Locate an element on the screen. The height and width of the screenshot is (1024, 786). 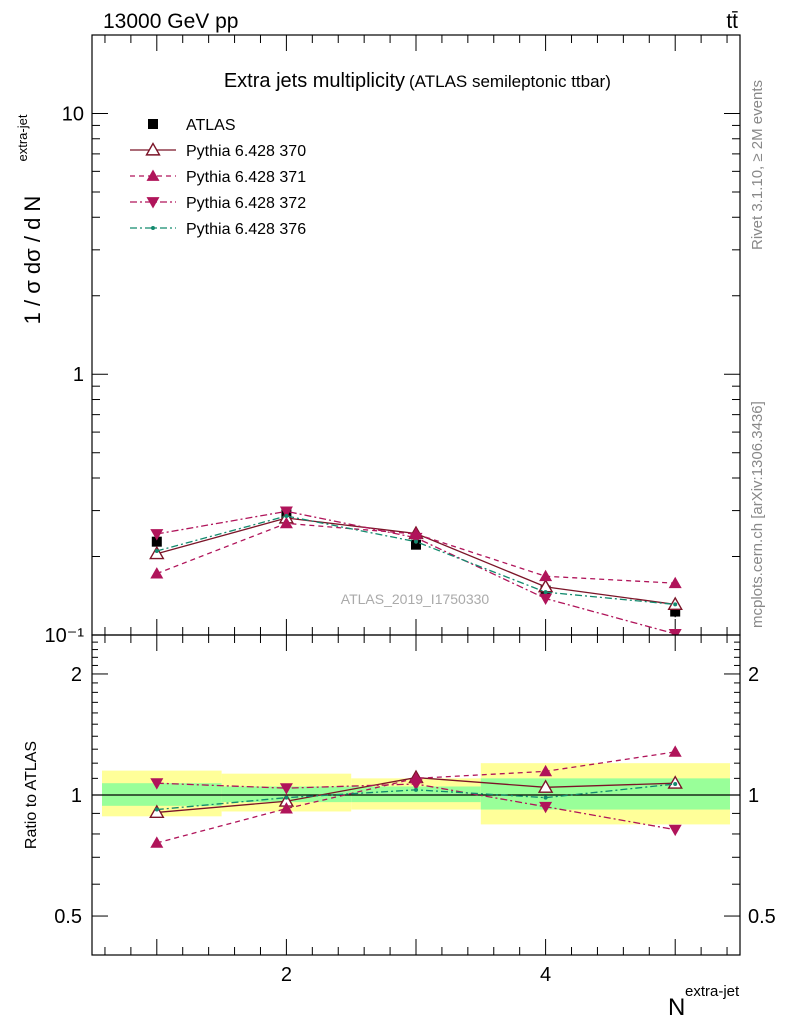
ratio-y-tick-label-right: 1 is located at coordinates (753, 796).